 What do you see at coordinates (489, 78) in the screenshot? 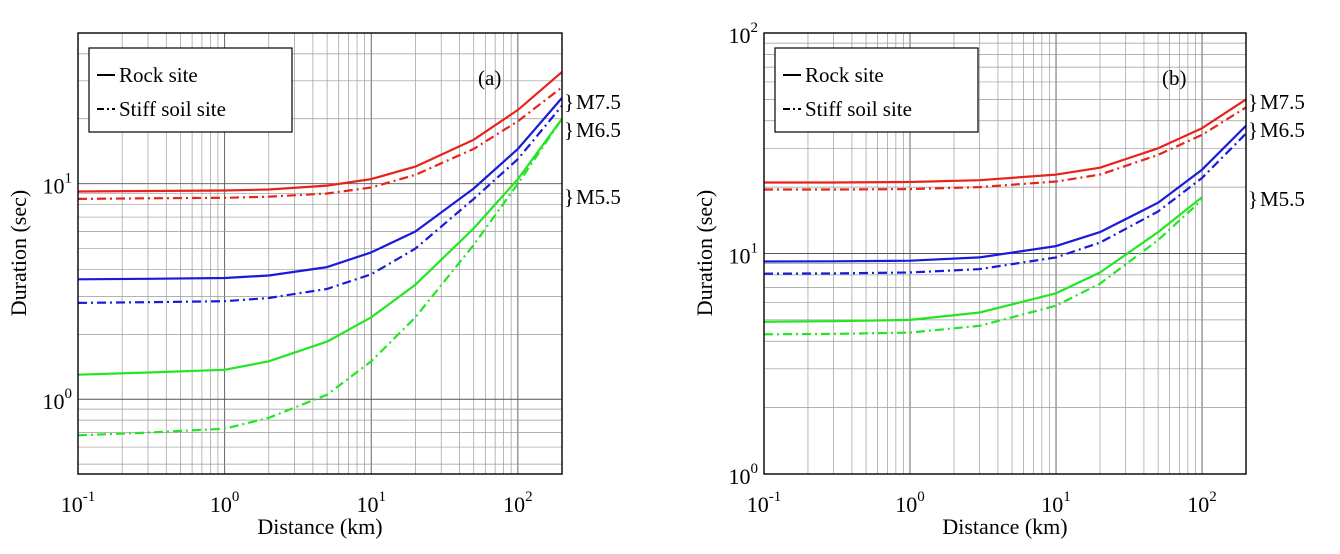
I see `panel-label: (a)` at bounding box center [489, 78].